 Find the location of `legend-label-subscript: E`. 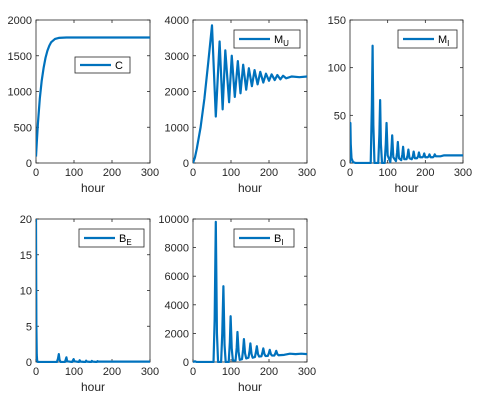

legend-label-subscript: E is located at coordinates (128, 242).